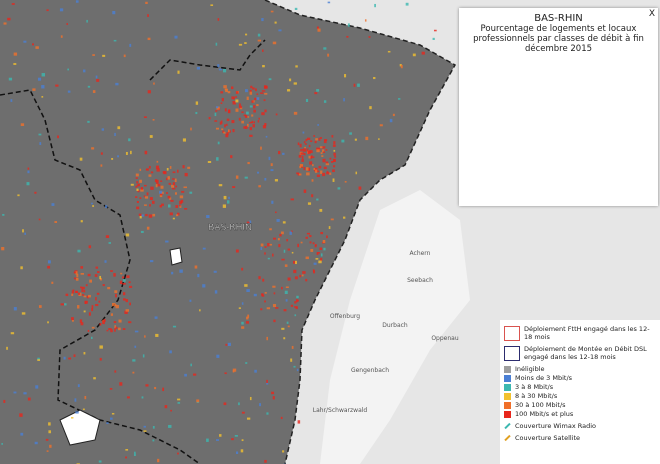 This screenshot has height=464, width=660. I want to click on legend-item: 8 à 30 Mbit/s, so click(580, 396).